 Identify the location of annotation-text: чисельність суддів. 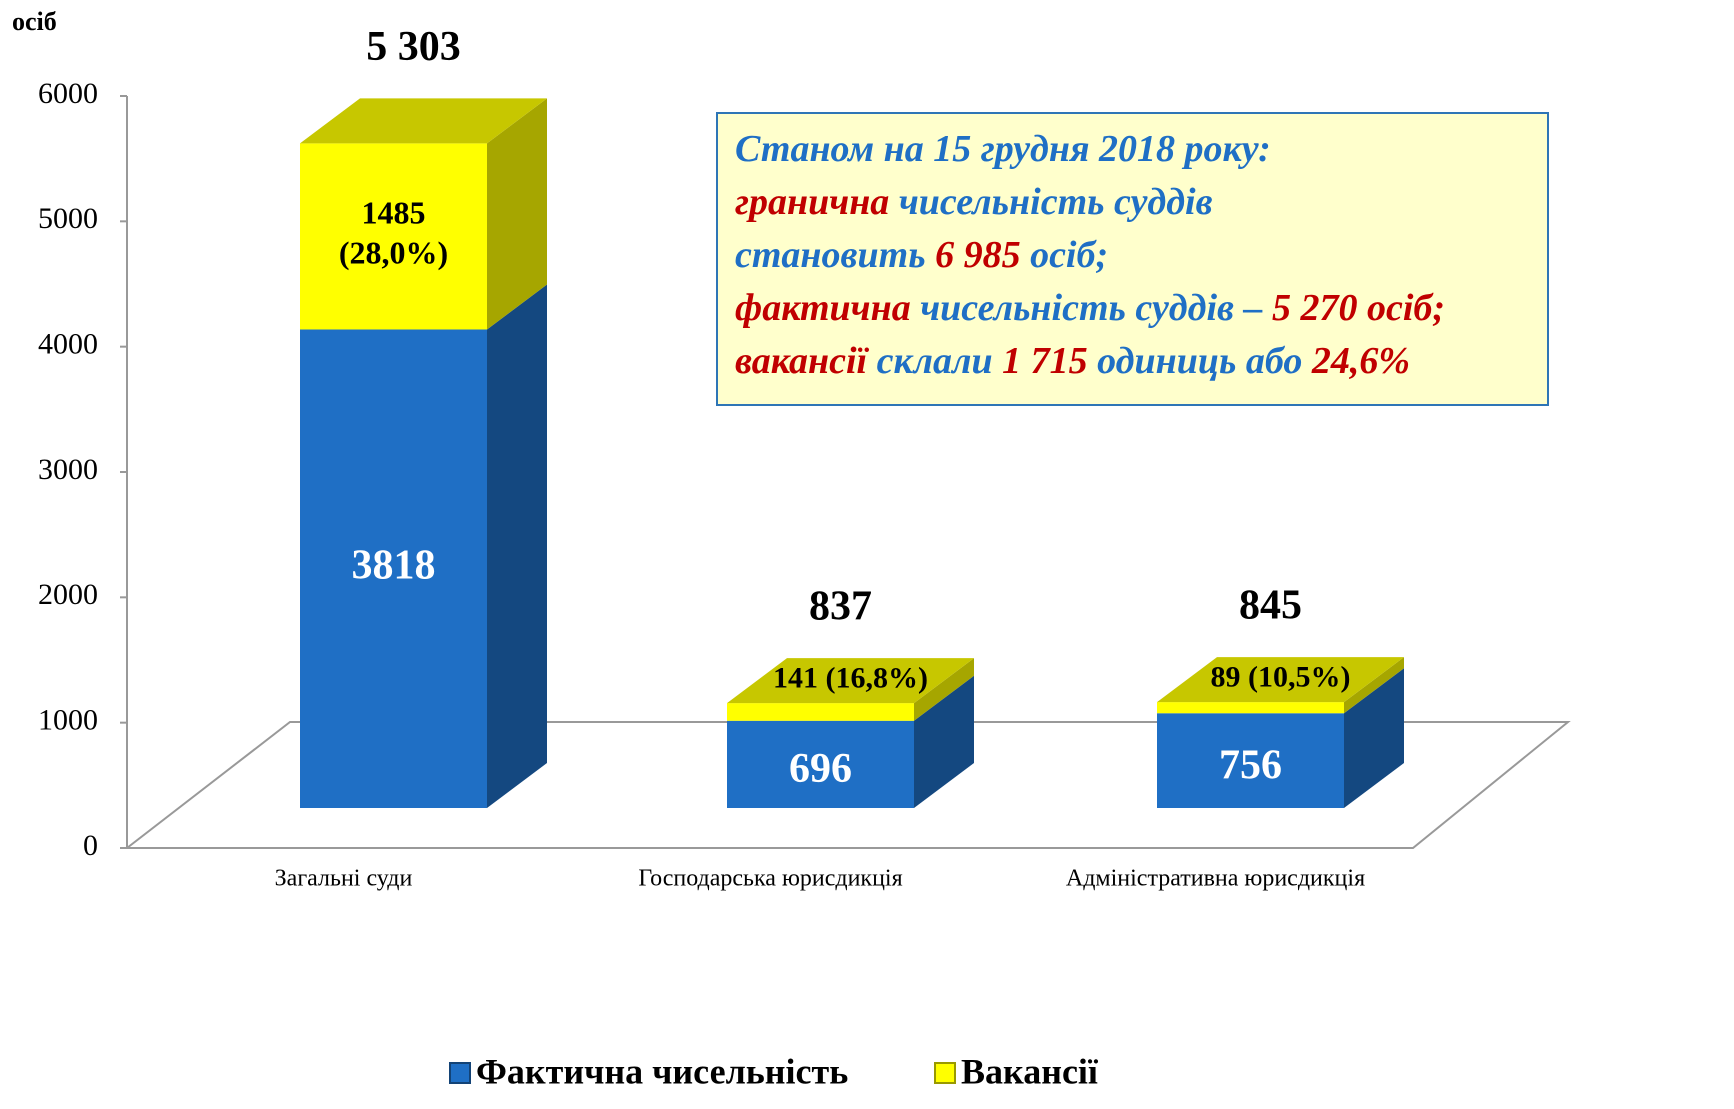
(1050, 202).